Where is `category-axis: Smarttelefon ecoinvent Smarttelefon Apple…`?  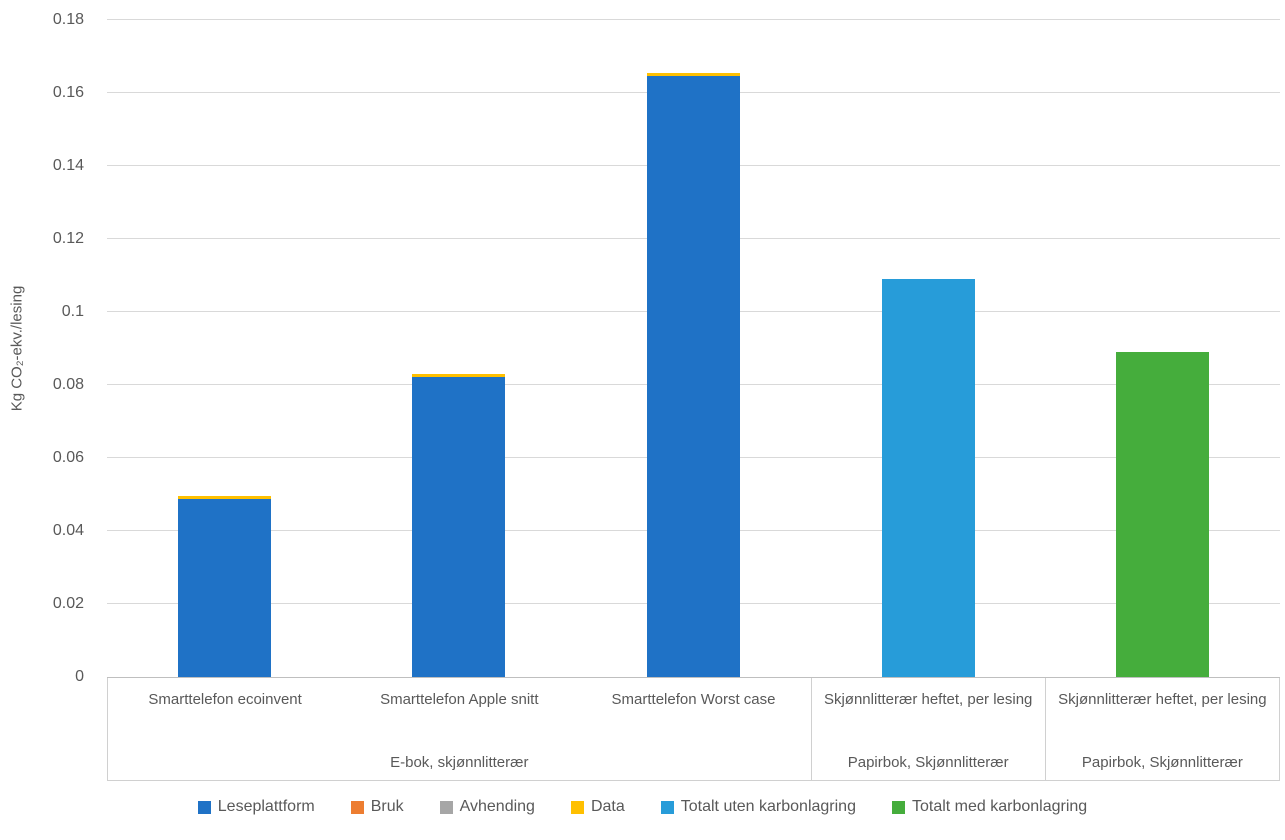
category-axis: Smarttelefon ecoinvent Smarttelefon Apple… is located at coordinates (693, 729).